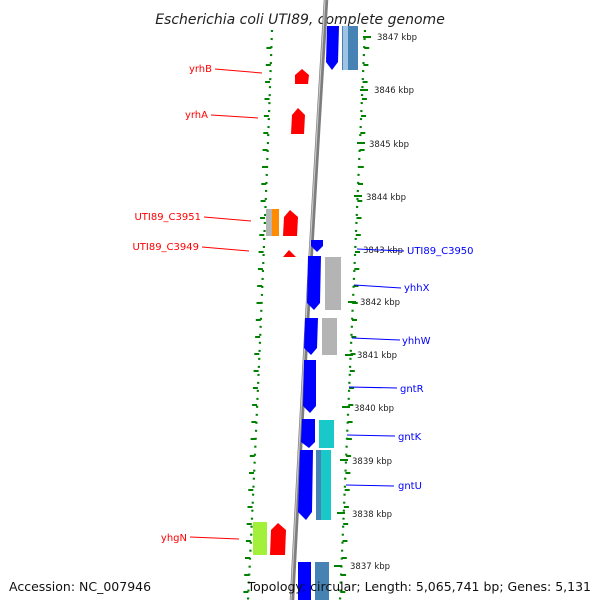 Image resolution: width=600 pixels, height=600 pixels. What do you see at coordinates (305, 485) in the screenshot?
I see `reverse-gene-gntu` at bounding box center [305, 485].